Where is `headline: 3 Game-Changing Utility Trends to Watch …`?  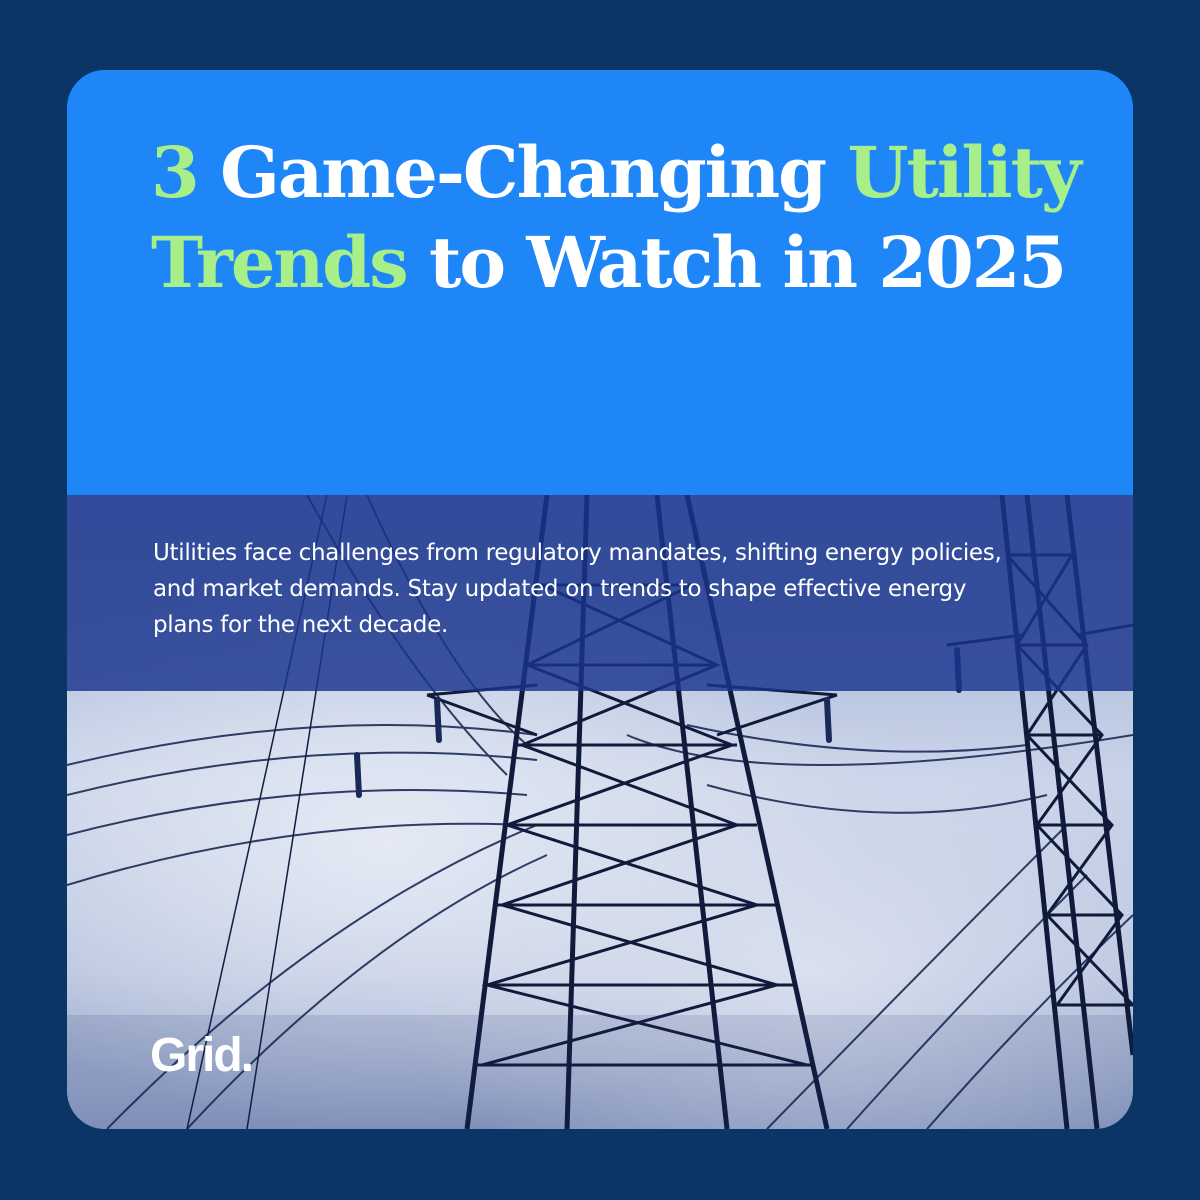
headline: 3 Game-Changing Utility Trends to Watch … is located at coordinates (616, 218).